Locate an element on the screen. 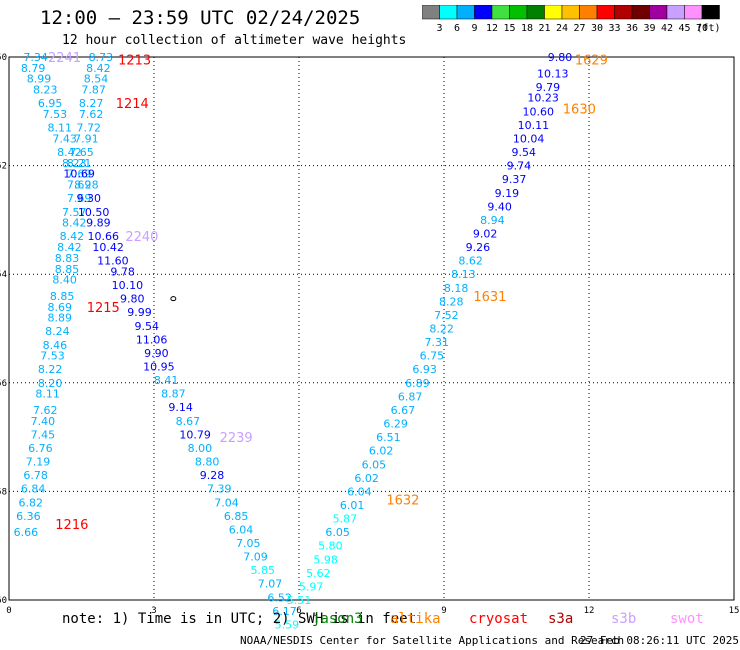 The width and height of the screenshot is (740, 650). wave-height-value-altika: 5.98 is located at coordinates (325, 559).